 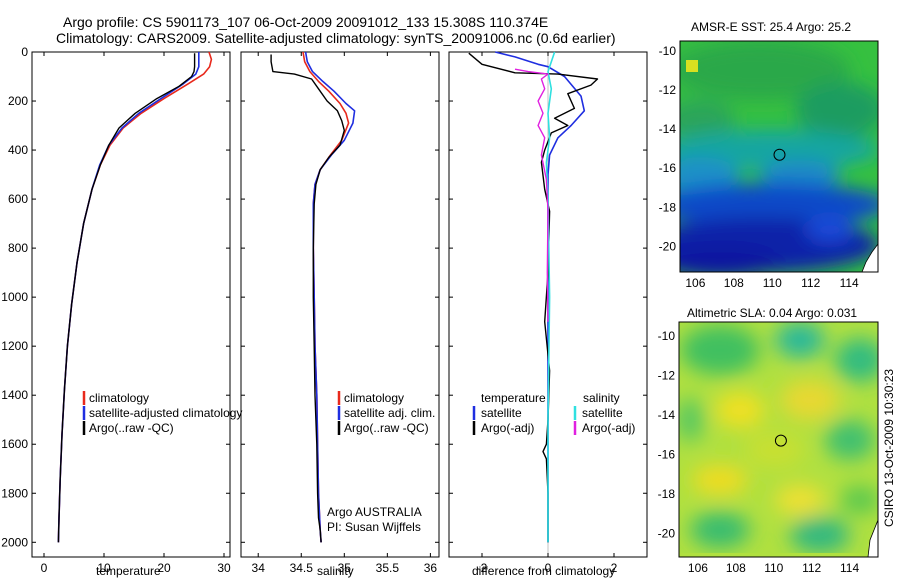 I want to click on y-tick-label: 1800, so click(x=14, y=493).